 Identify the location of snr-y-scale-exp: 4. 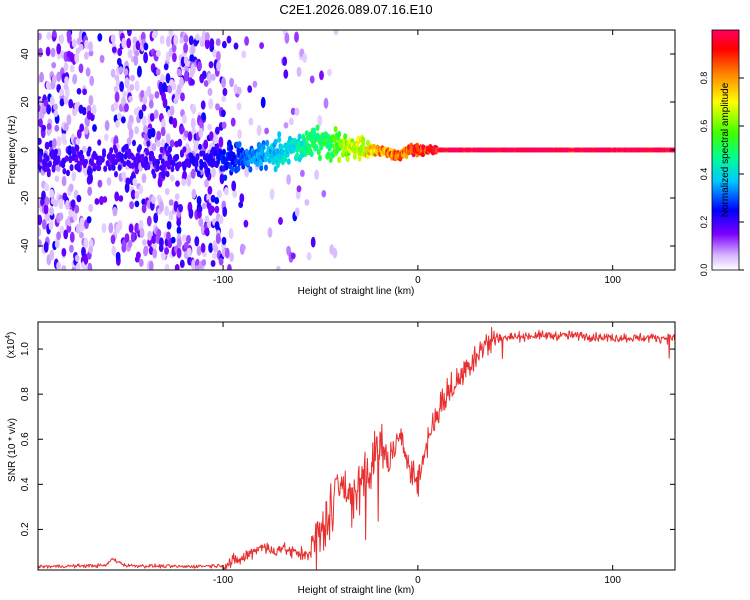
(8, 337).